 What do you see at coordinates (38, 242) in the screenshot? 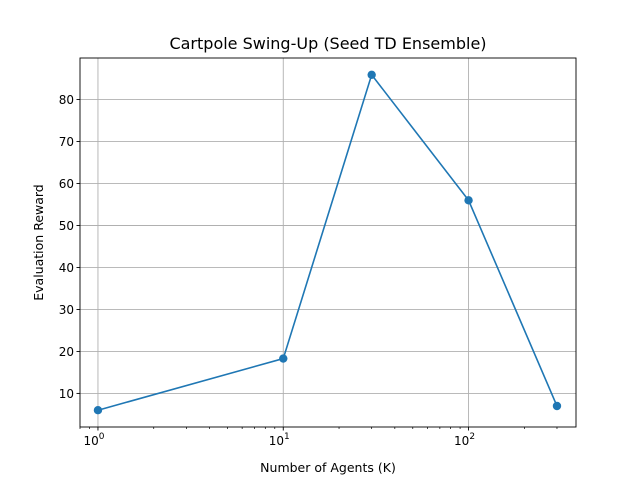
I see `y-axis-label: Evaluation Reward` at bounding box center [38, 242].